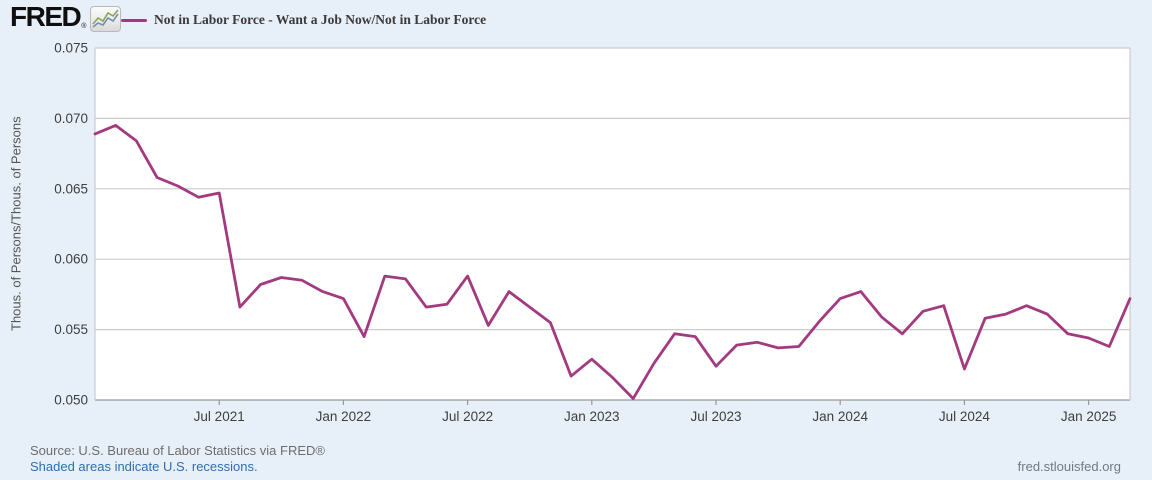  What do you see at coordinates (840, 416) in the screenshot?
I see `x-tick-label: Jan 2024` at bounding box center [840, 416].